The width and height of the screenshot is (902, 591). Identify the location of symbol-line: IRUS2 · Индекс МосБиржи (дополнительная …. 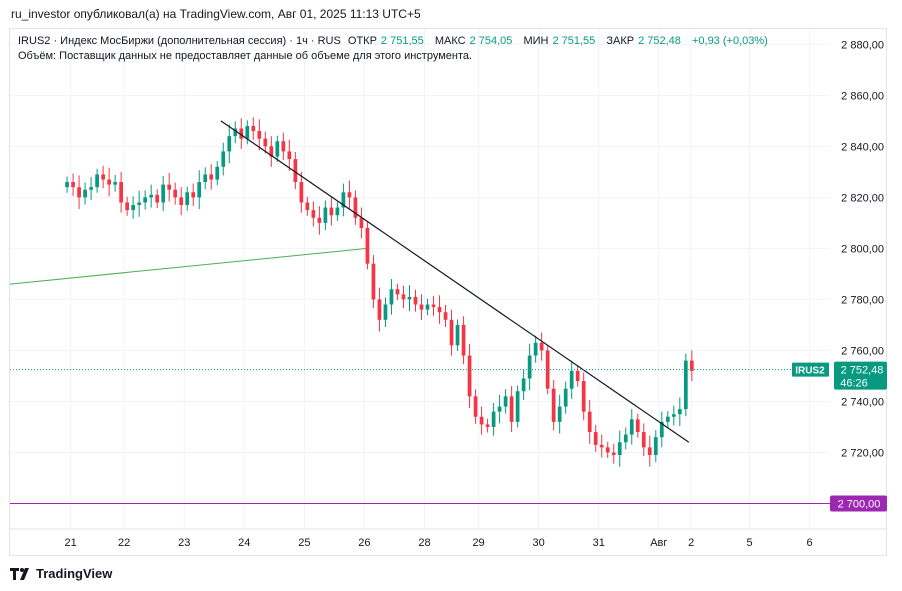
(179, 41).